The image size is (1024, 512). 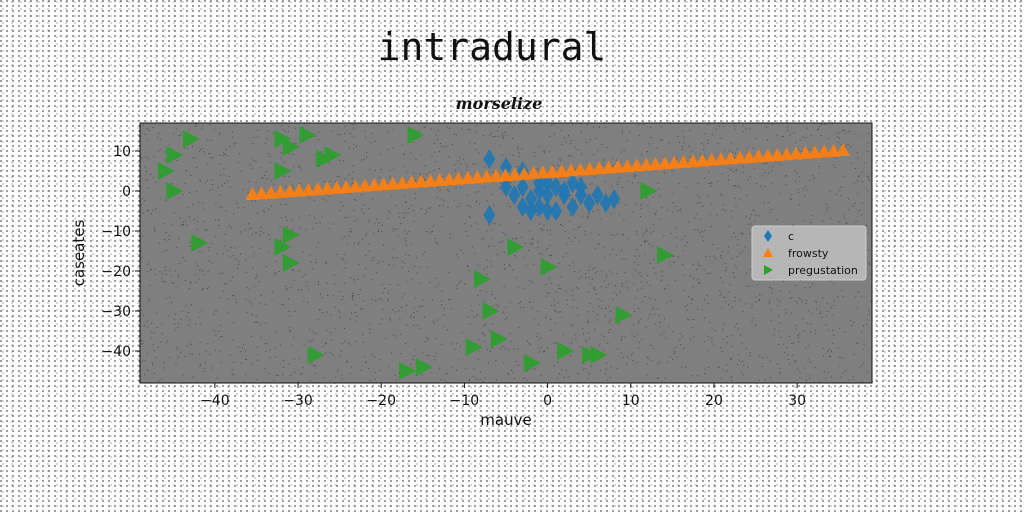 What do you see at coordinates (116, 272) in the screenshot?
I see `y-tick-label: −20` at bounding box center [116, 272].